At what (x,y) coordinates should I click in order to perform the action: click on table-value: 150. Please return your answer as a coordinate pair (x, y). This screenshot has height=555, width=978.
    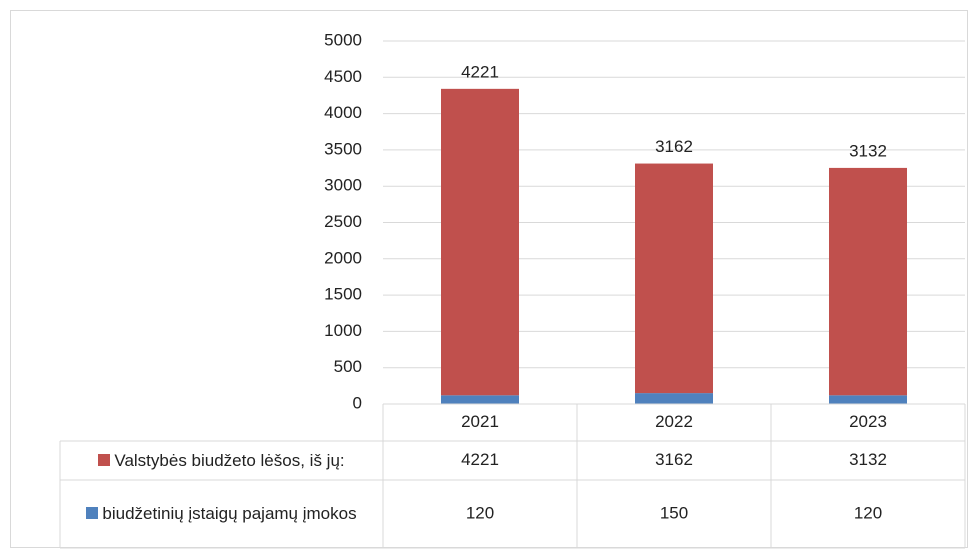
    Looking at the image, I should click on (674, 512).